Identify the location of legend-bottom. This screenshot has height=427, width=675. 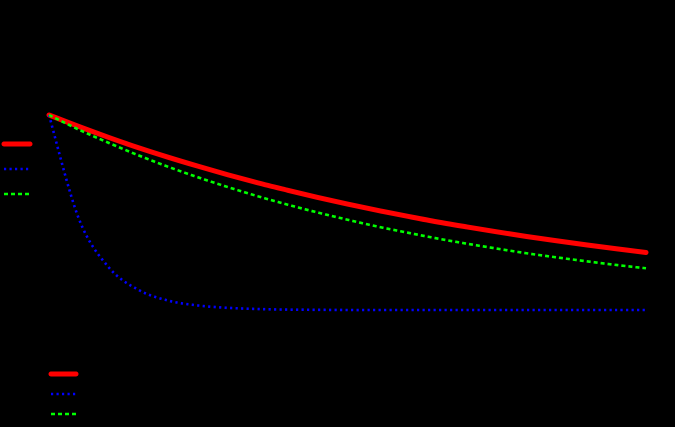
(63, 393).